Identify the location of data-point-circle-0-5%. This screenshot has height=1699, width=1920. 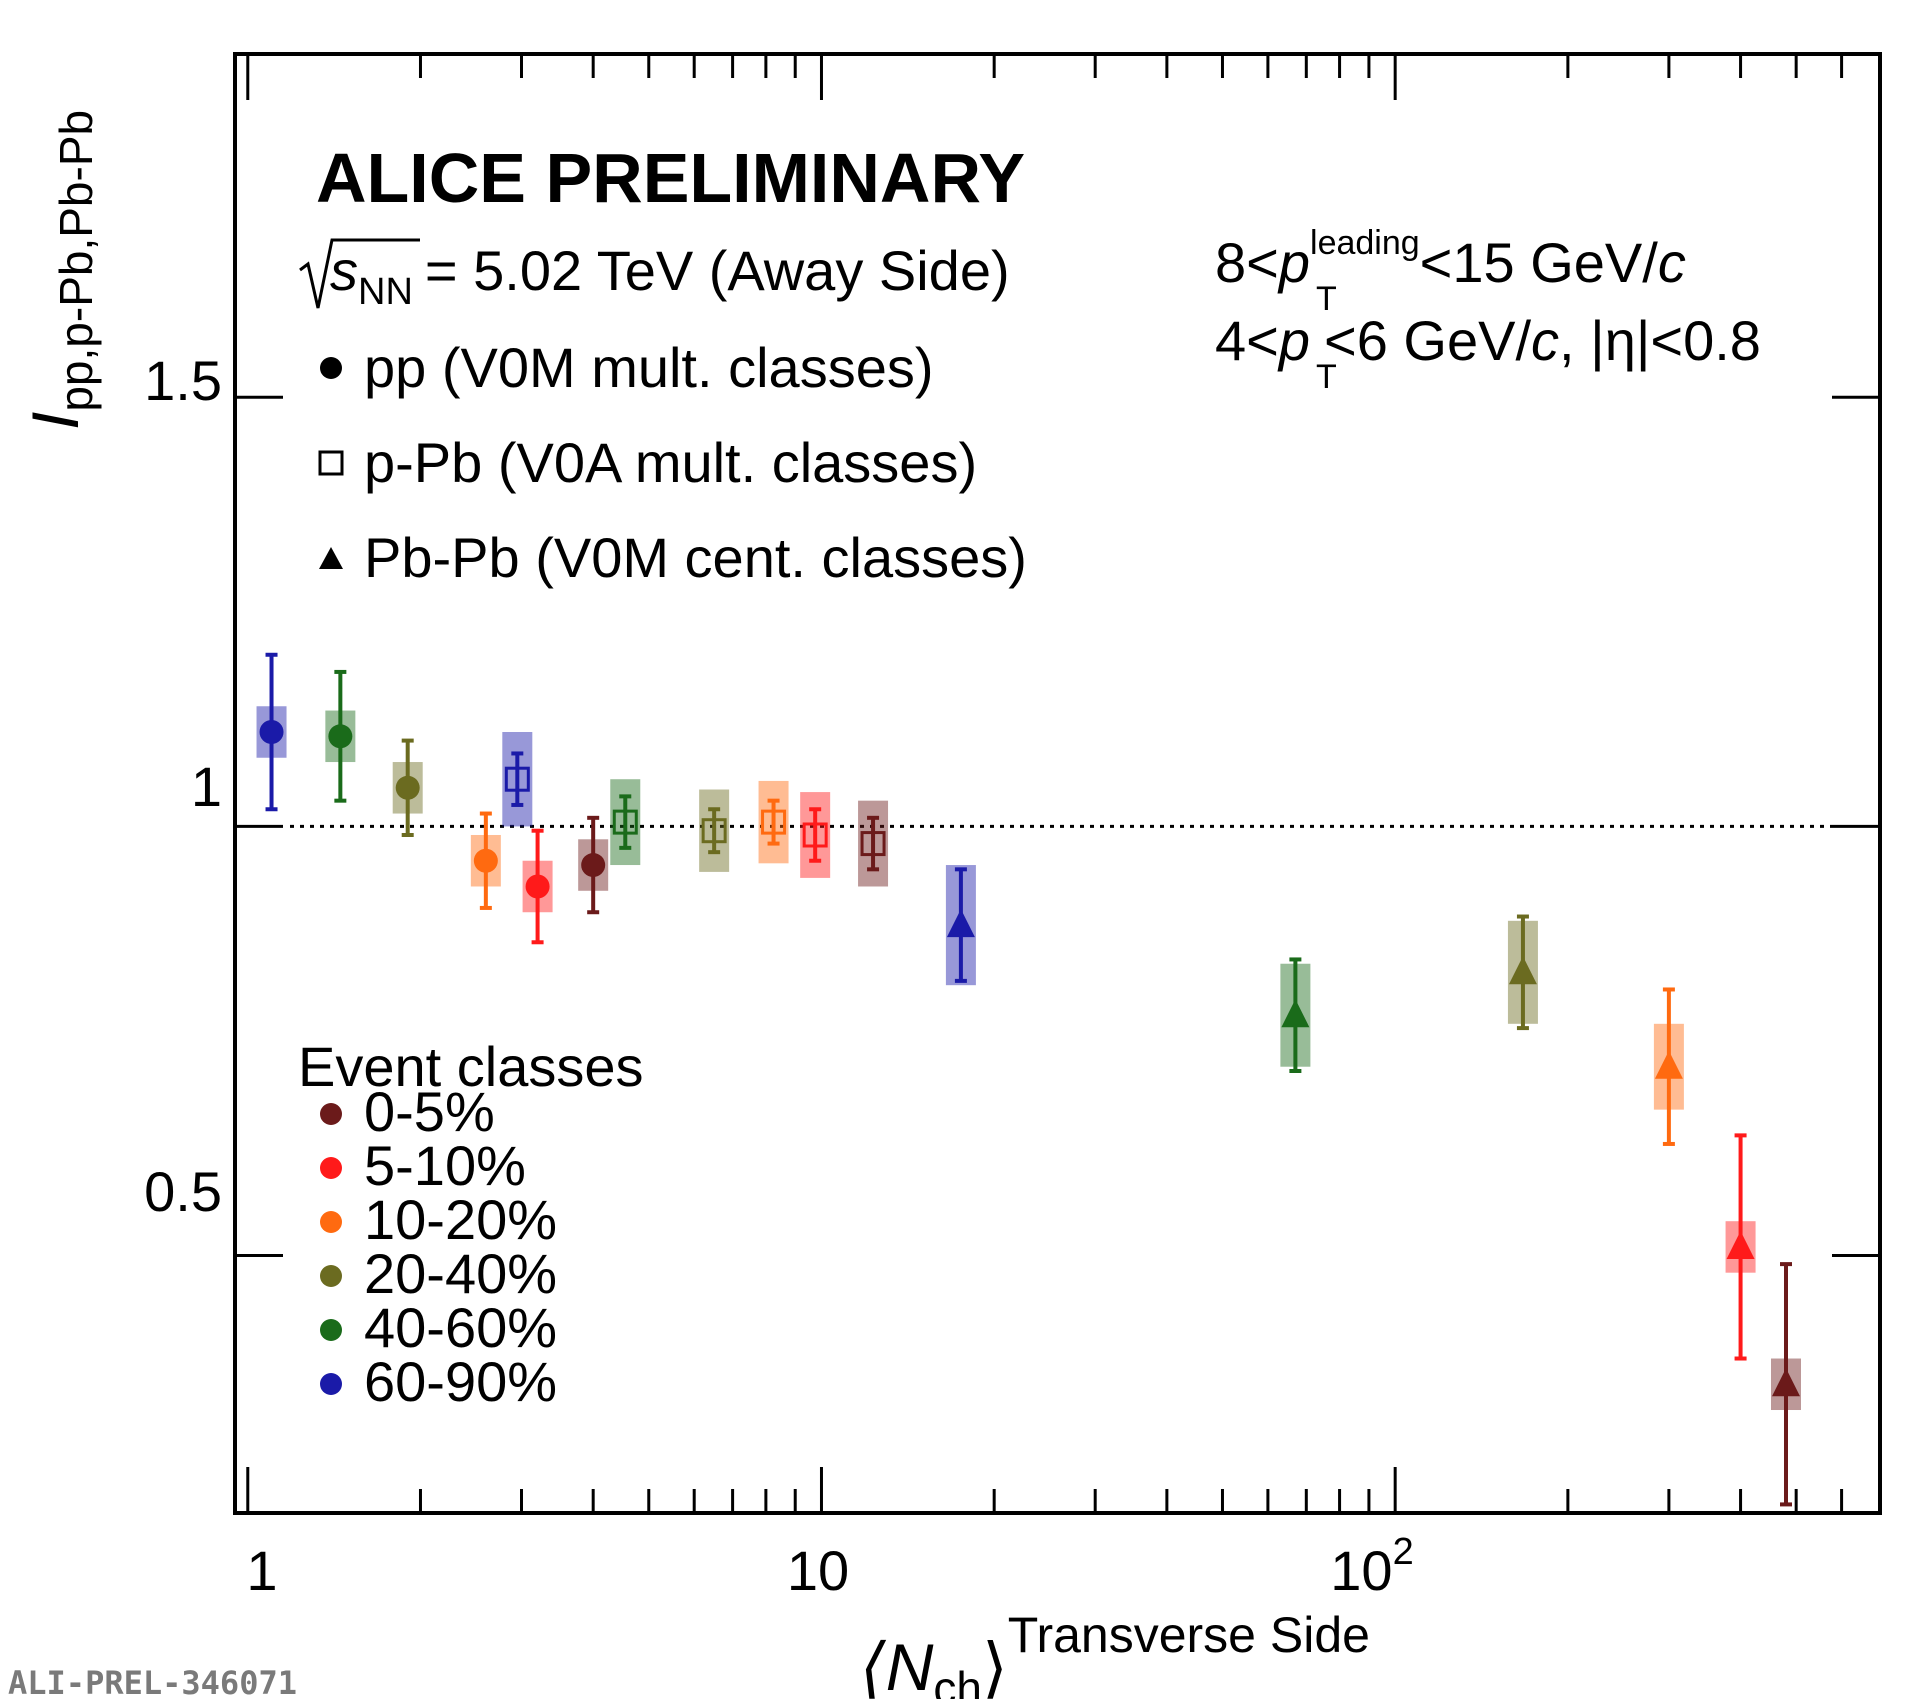
(593, 865).